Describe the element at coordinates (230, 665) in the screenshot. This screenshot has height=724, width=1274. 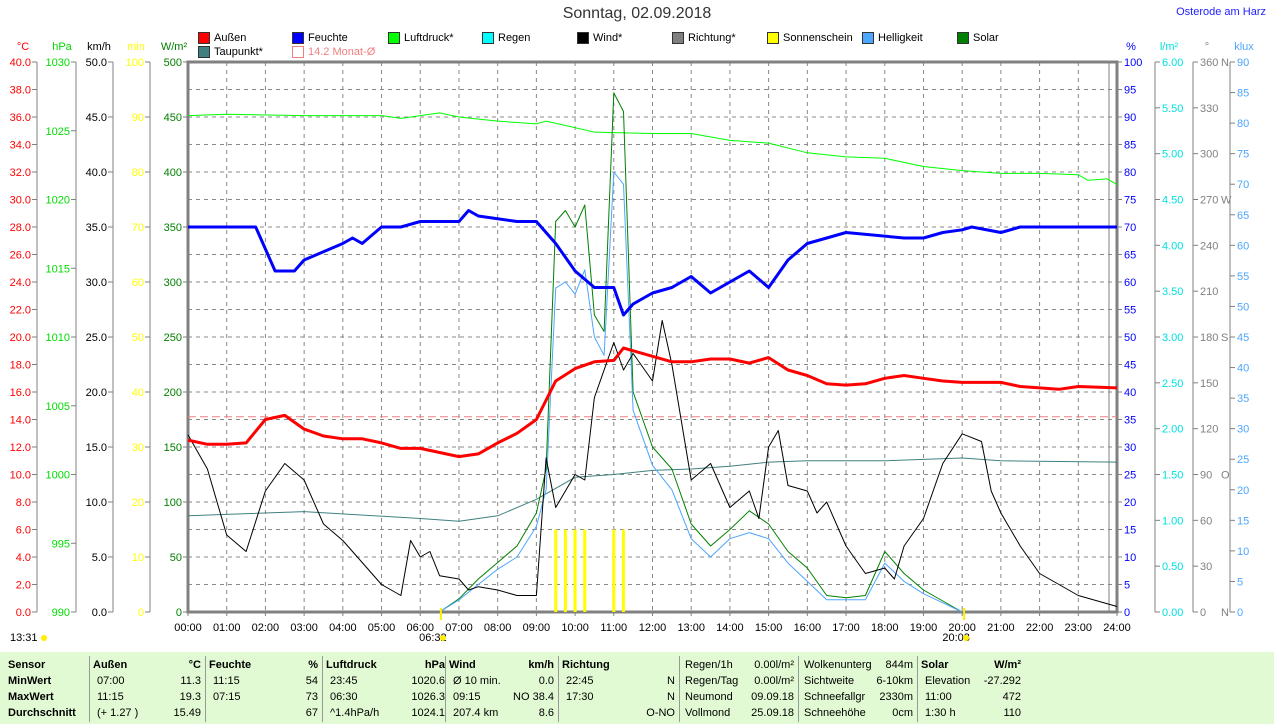
I see `table-cell: Feuchte` at that location.